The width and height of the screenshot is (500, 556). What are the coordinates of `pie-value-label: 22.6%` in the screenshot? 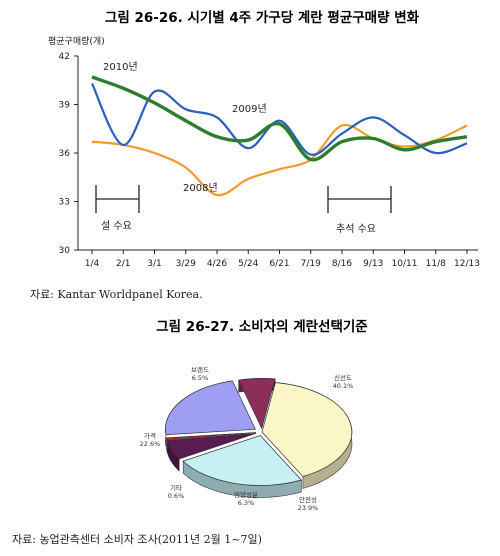 It's located at (150, 444).